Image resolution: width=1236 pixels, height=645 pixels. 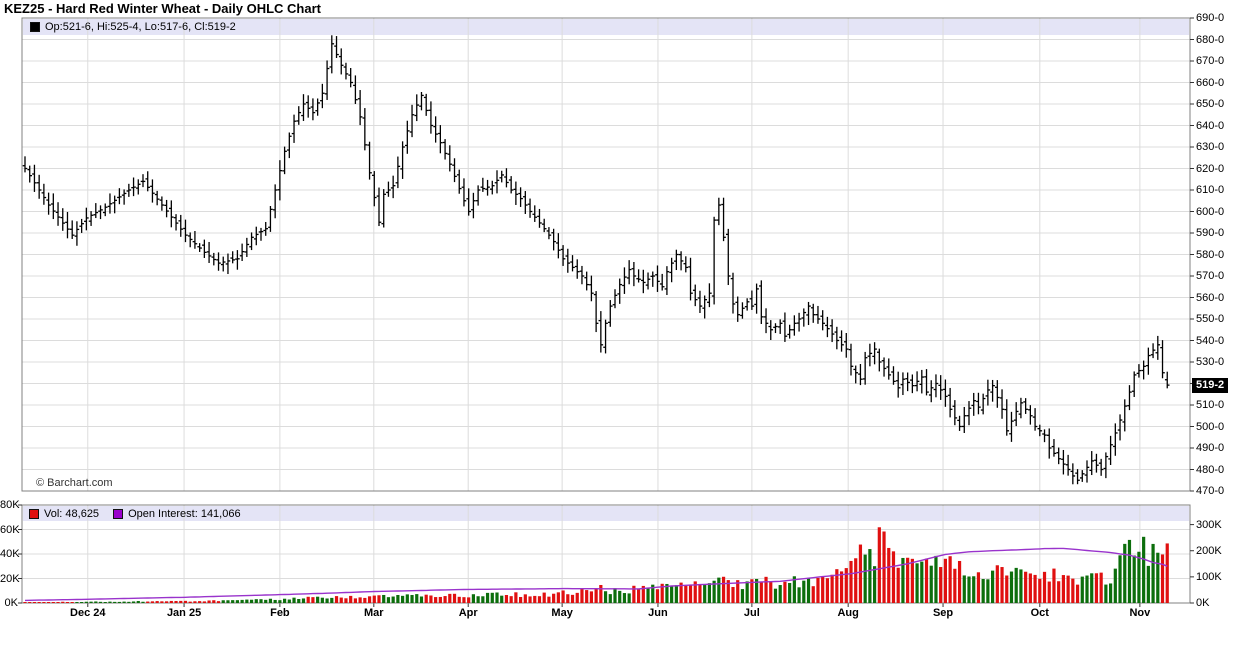 What do you see at coordinates (1140, 613) in the screenshot?
I see `x-axis-month-label: Nov` at bounding box center [1140, 613].